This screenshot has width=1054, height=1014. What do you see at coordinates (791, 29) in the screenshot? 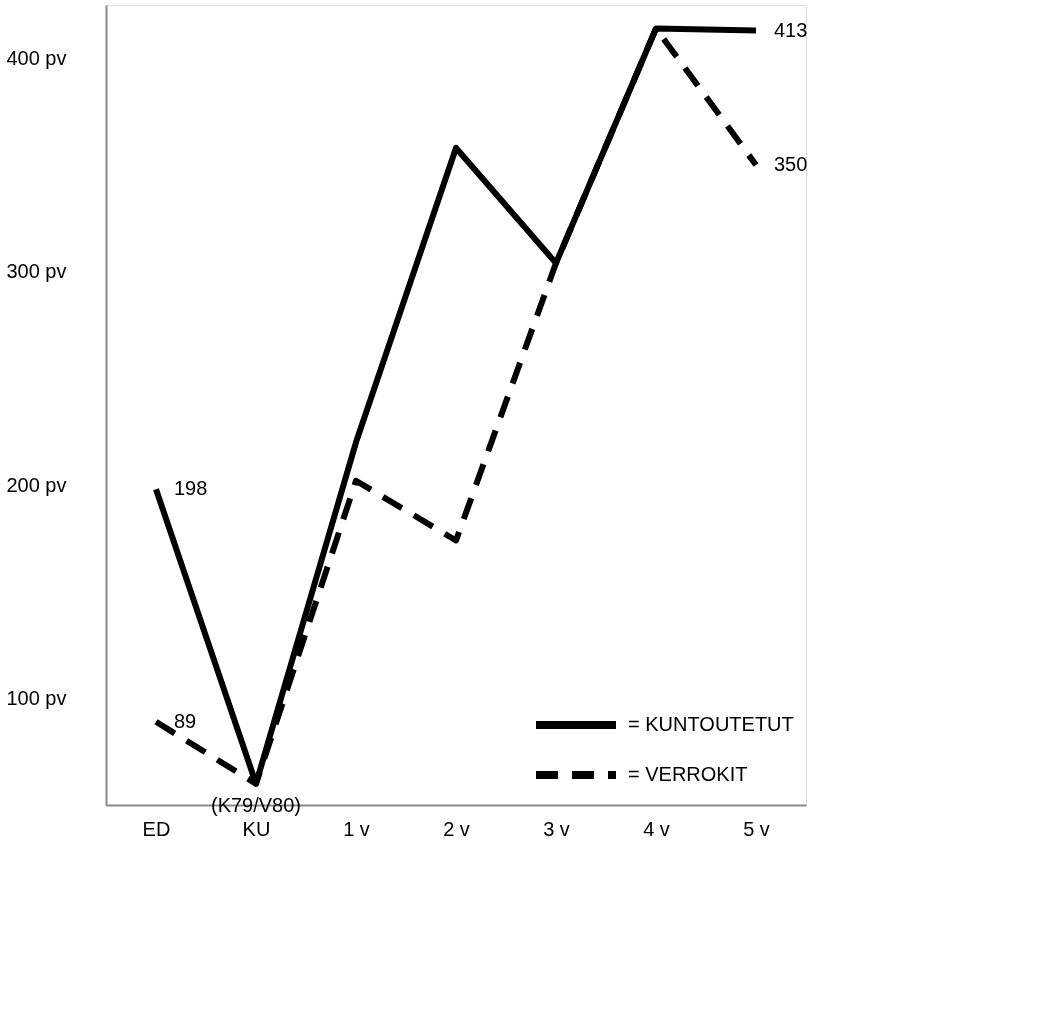
I see `data-label: 413` at bounding box center [791, 29].